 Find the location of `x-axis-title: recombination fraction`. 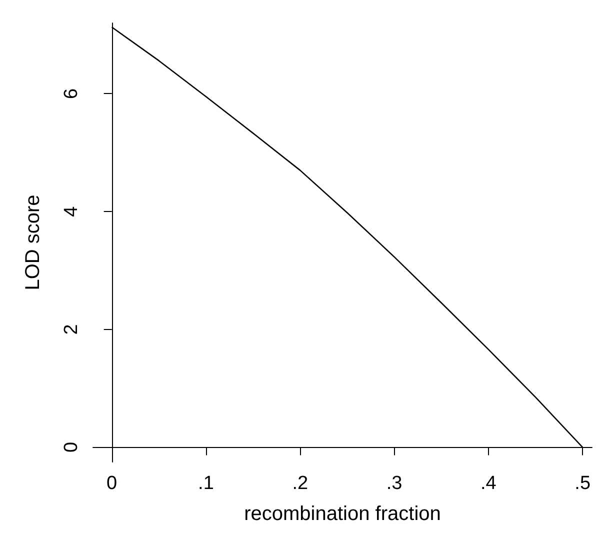

x-axis-title: recombination fraction is located at coordinates (342, 514).